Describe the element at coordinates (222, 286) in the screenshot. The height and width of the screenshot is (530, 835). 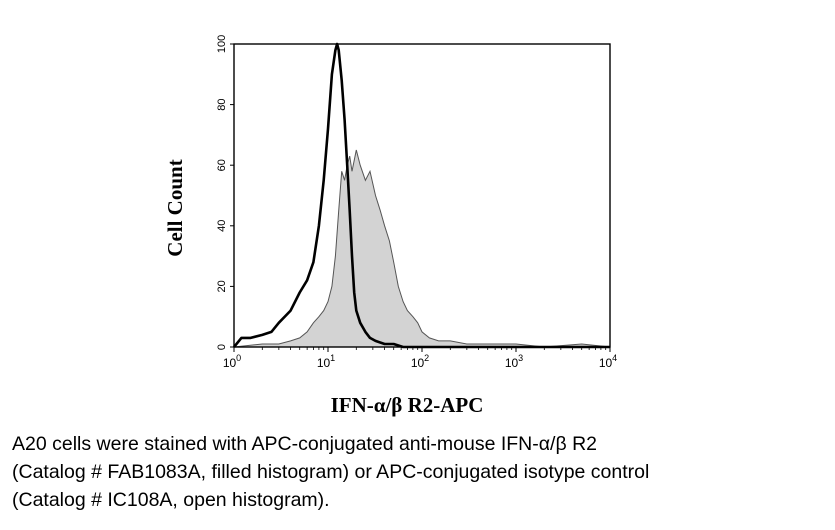
I see `y-tick-label: 20` at that location.